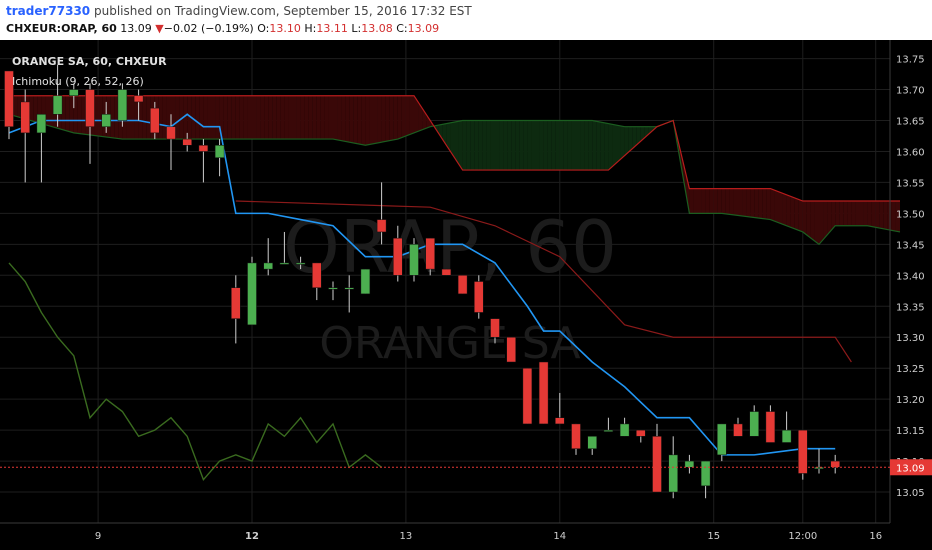 This screenshot has width=932, height=550. What do you see at coordinates (910, 122) in the screenshot?
I see `y-tick-label: 13.65` at bounding box center [910, 122].